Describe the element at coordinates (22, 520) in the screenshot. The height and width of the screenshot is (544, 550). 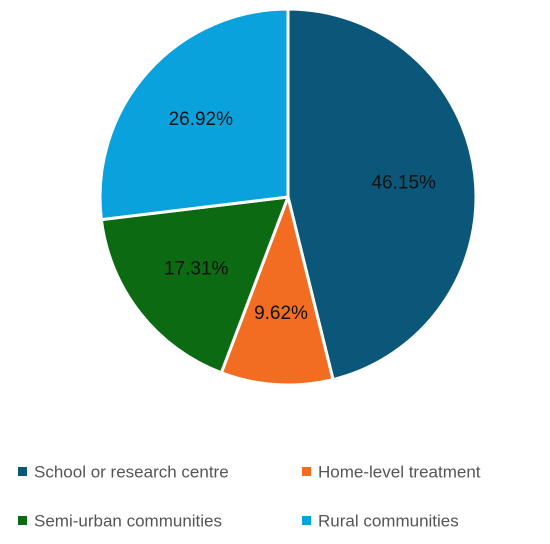
I see `legend-marker-semi-urban-communities` at that location.